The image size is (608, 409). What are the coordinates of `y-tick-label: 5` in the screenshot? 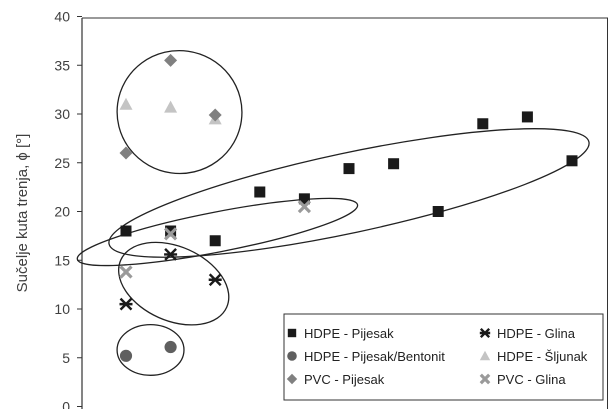 It's located at (66, 358).